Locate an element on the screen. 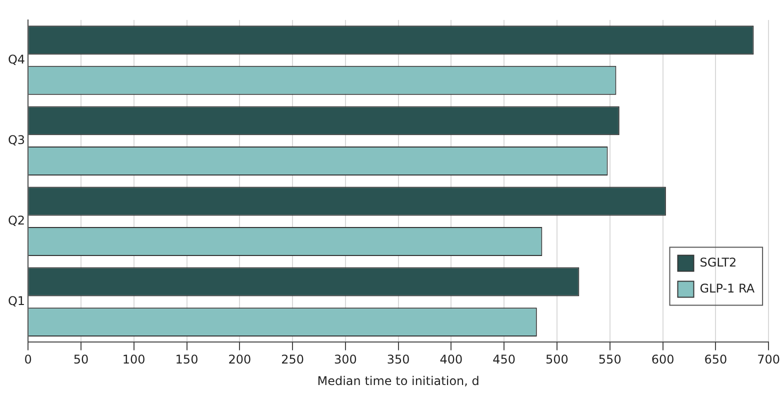 This screenshot has width=783, height=393. x-tick-label: 200 is located at coordinates (240, 359).